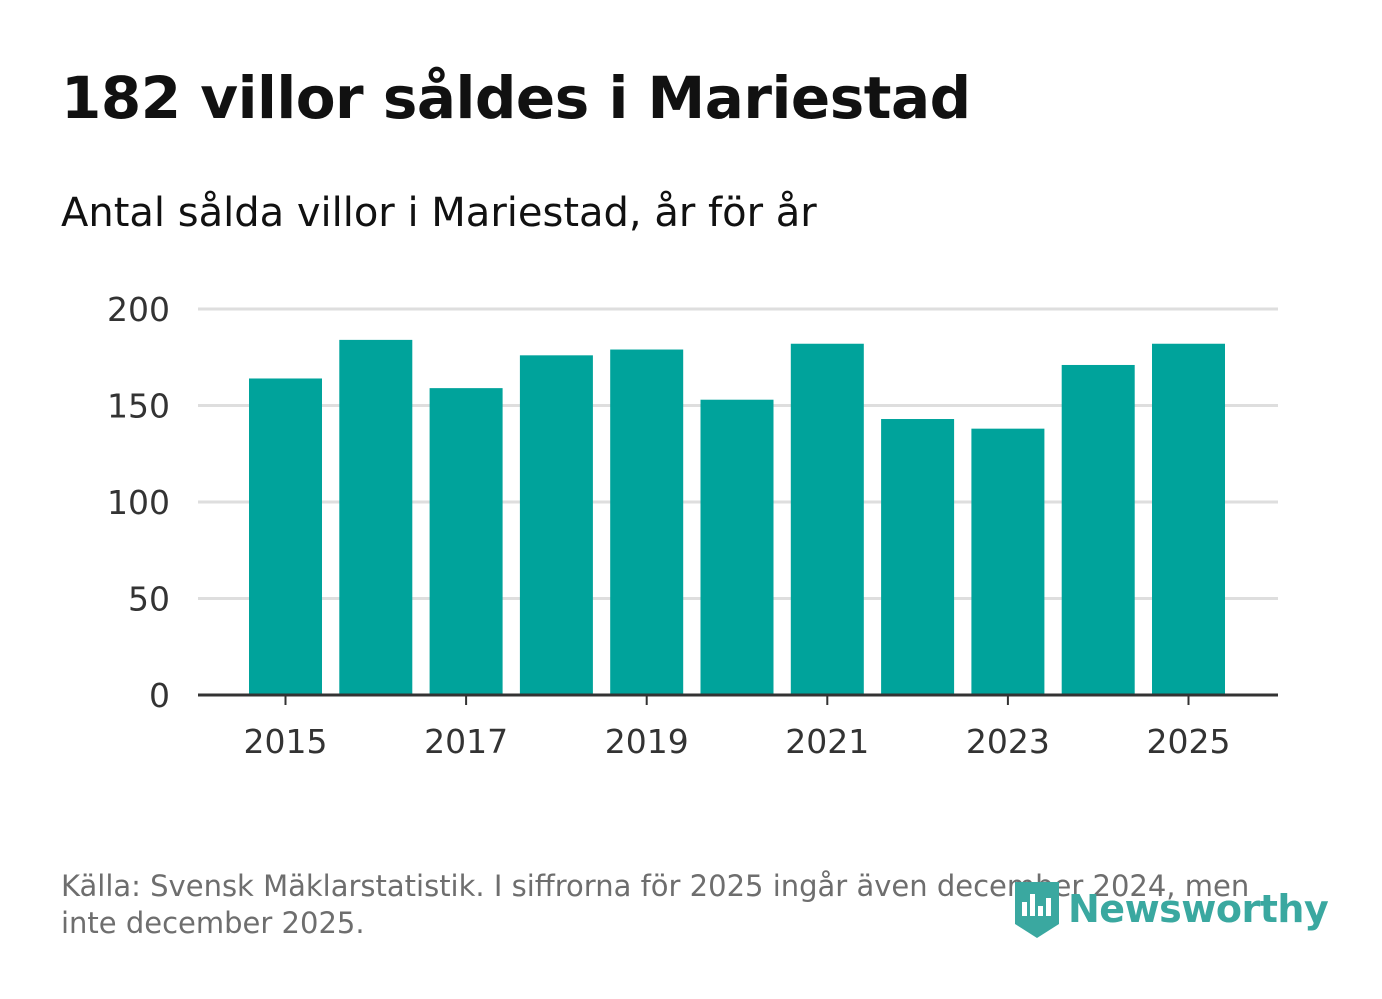 This screenshot has height=999, width=1382. Describe the element at coordinates (1198, 909) in the screenshot. I see `brand-name: Newsworthy` at that location.